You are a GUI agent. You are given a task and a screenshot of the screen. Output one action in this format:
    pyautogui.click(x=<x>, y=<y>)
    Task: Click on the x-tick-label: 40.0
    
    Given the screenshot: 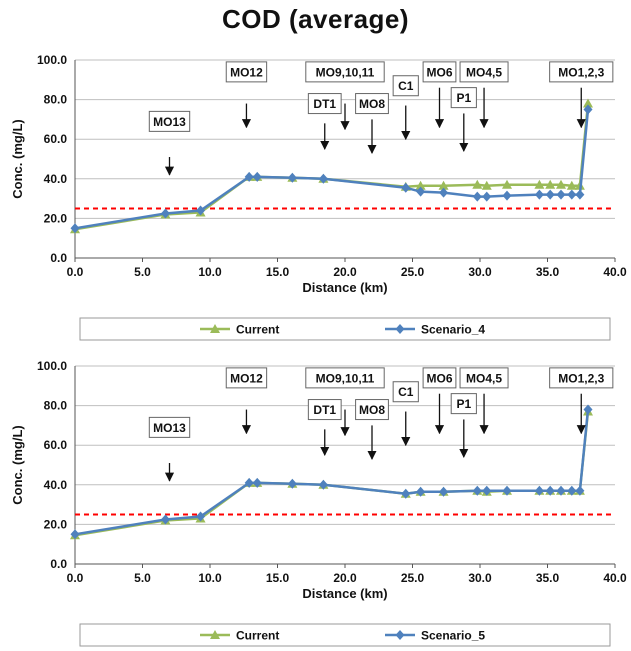 What is the action you would take?
    pyautogui.click(x=615, y=272)
    